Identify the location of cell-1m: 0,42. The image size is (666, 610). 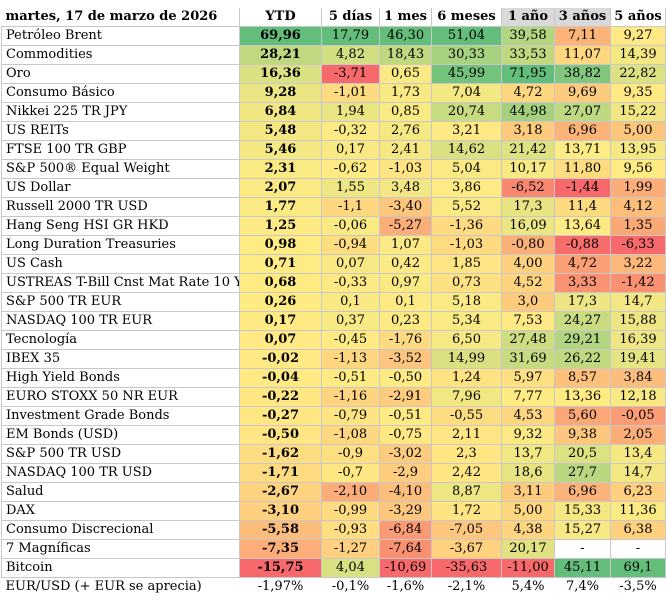
(405, 264).